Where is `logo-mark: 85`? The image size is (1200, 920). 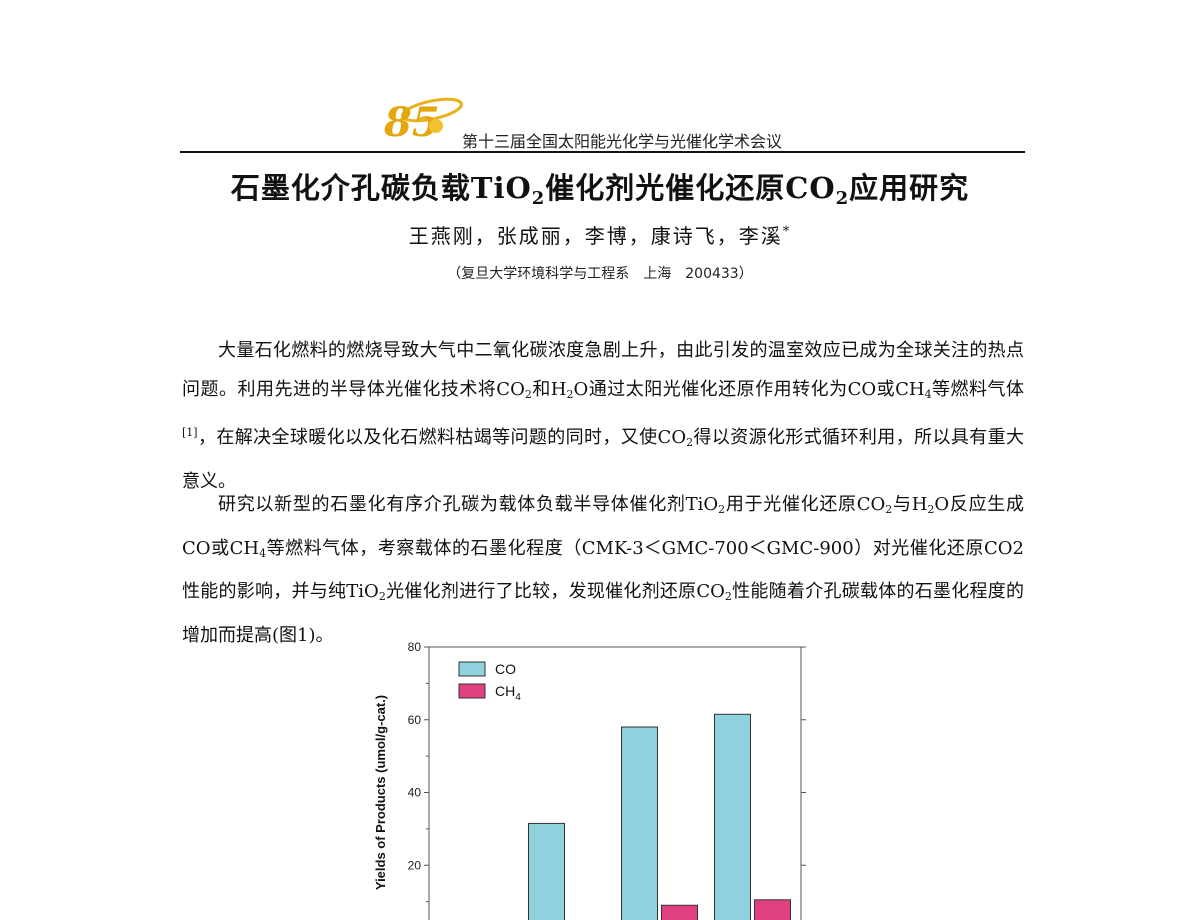
logo-mark: 85 is located at coordinates (411, 121).